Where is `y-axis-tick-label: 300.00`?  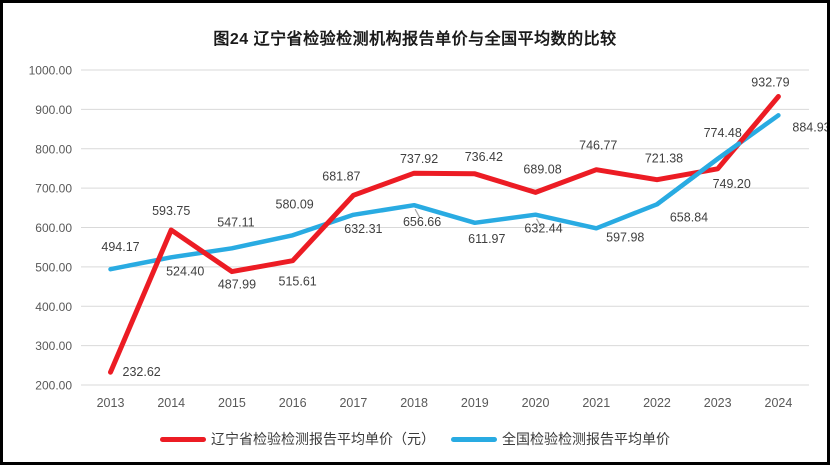
y-axis-tick-label: 300.00 is located at coordinates (53, 346).